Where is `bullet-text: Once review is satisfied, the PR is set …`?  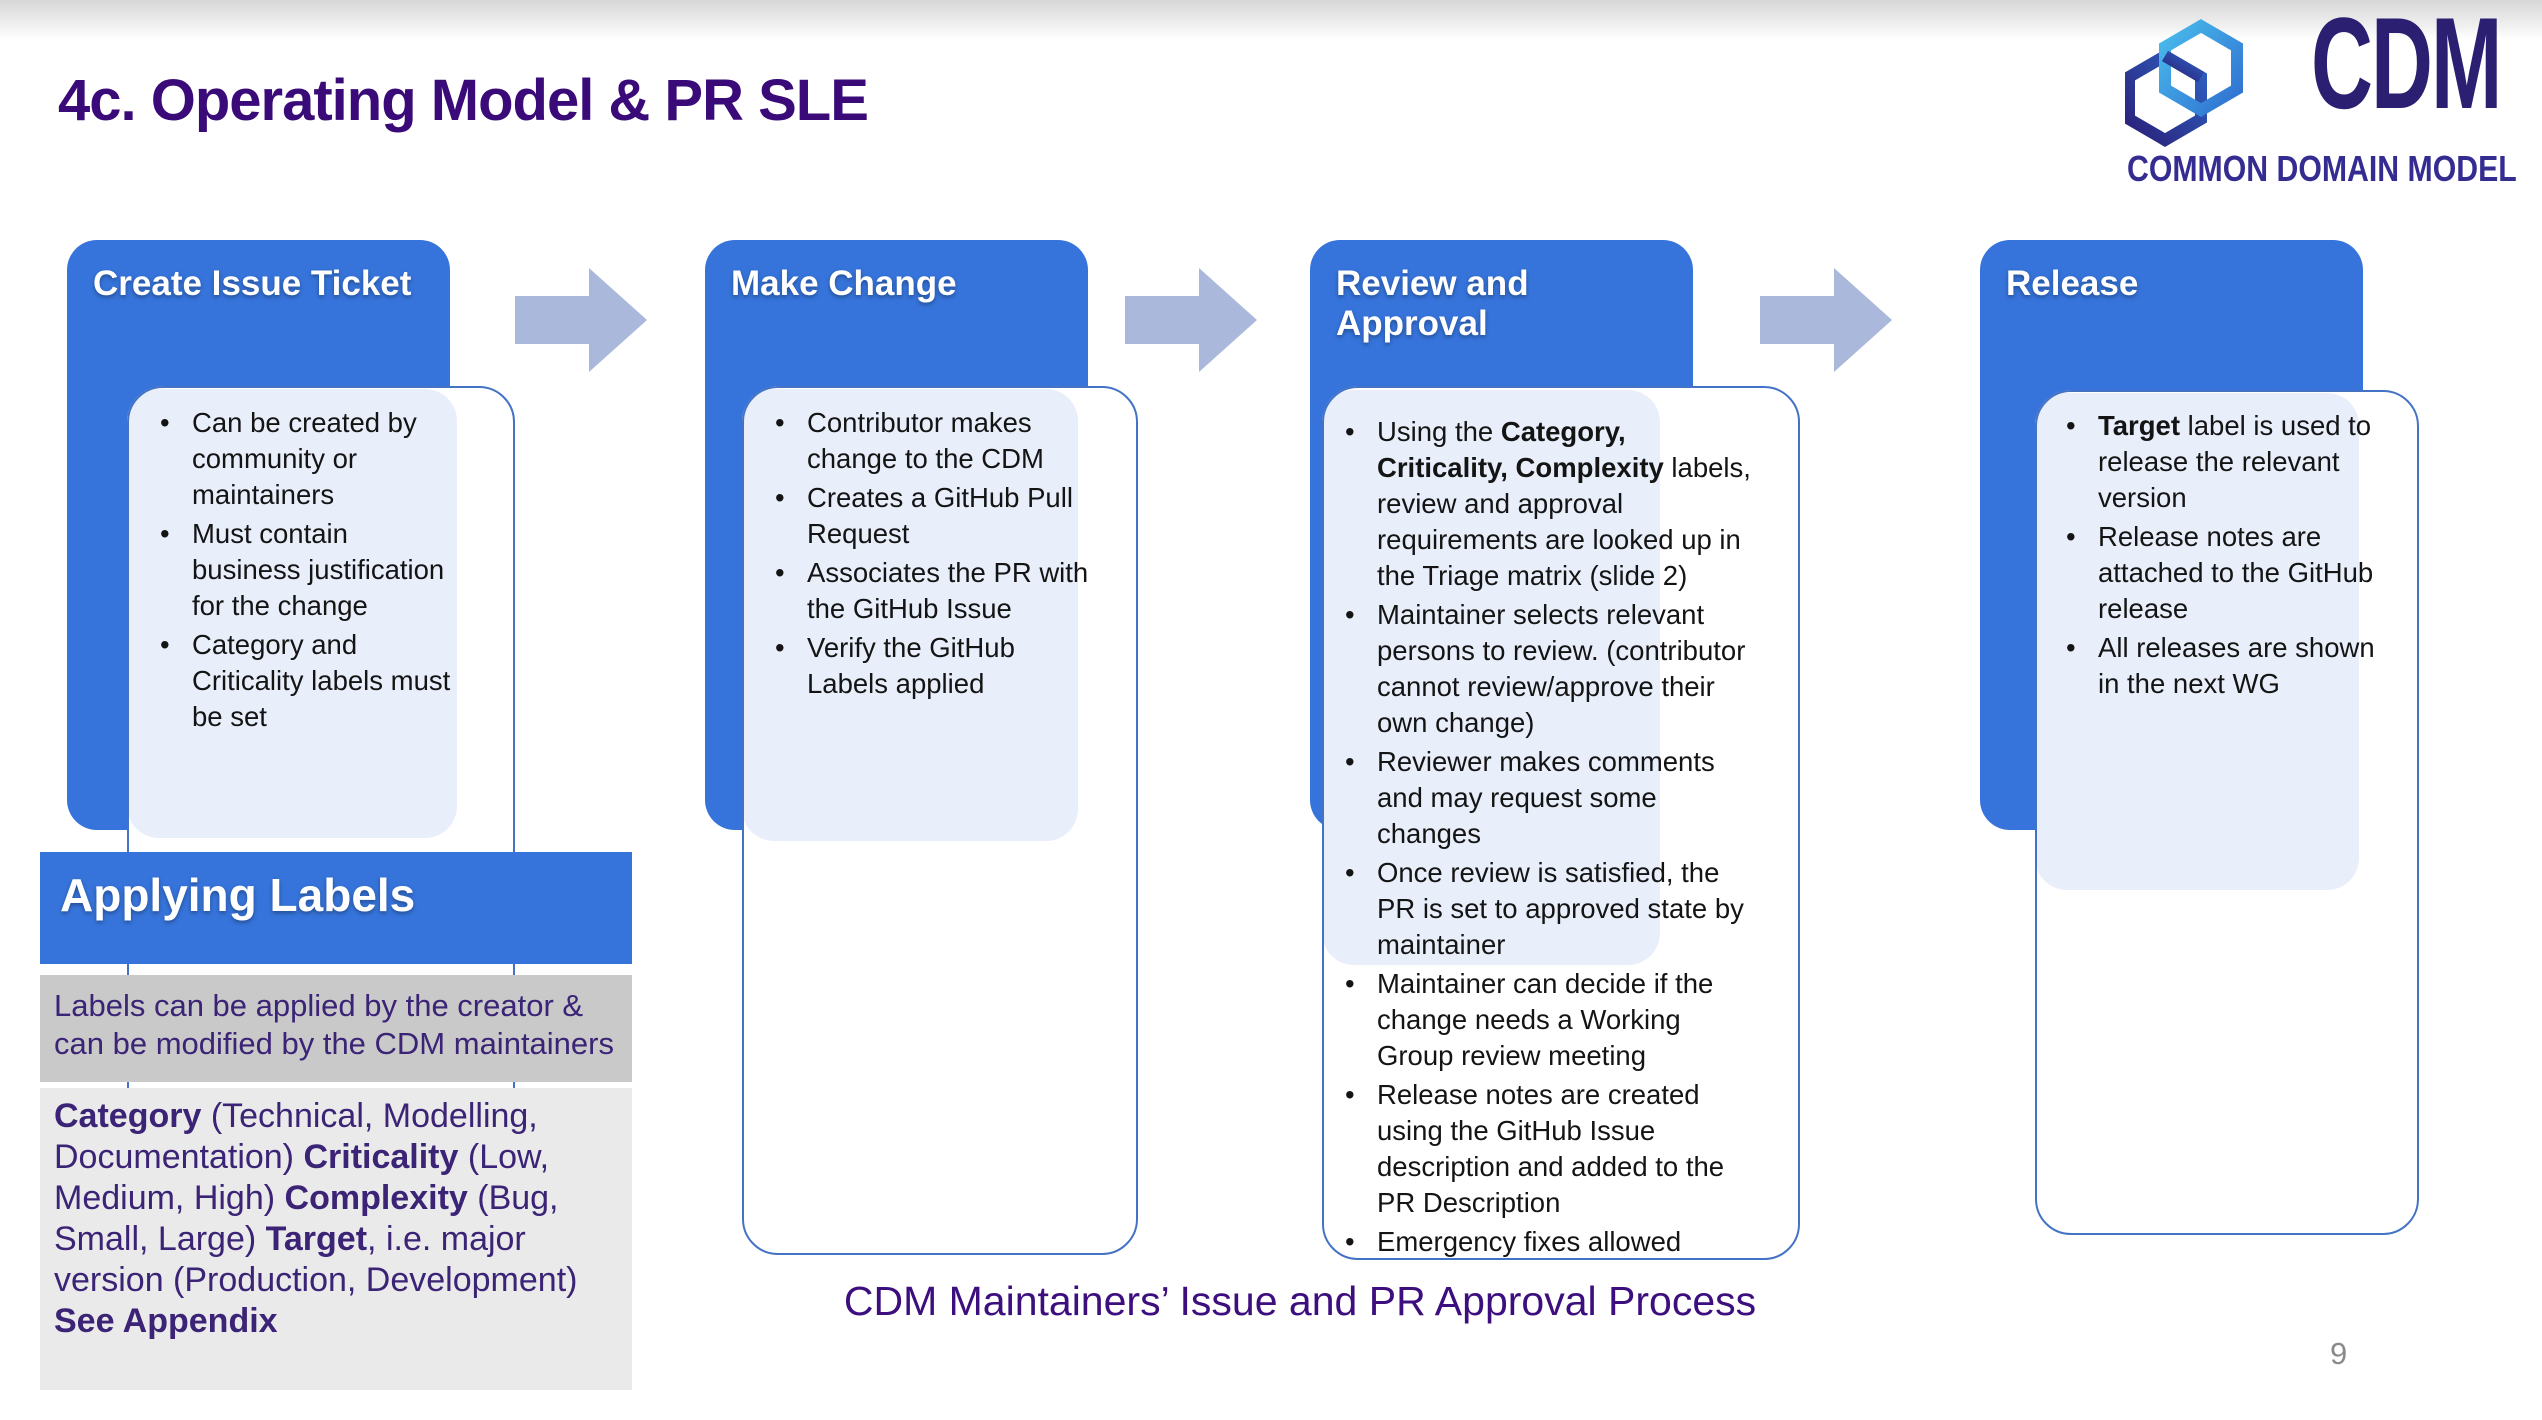 bullet-text: Once review is satisfied, the PR is set … is located at coordinates (1560, 908).